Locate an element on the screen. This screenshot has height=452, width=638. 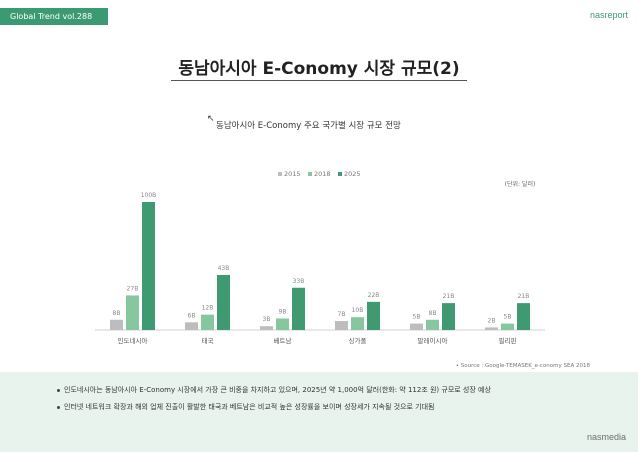
data-label: 12B is located at coordinates (208, 308).